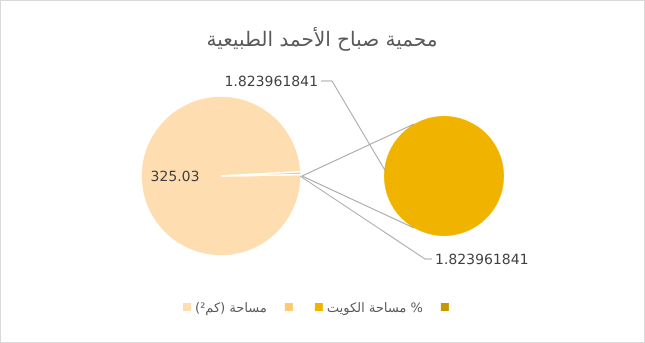 The height and width of the screenshot is (343, 645). I want to click on data-label: 325.03, so click(175, 177).